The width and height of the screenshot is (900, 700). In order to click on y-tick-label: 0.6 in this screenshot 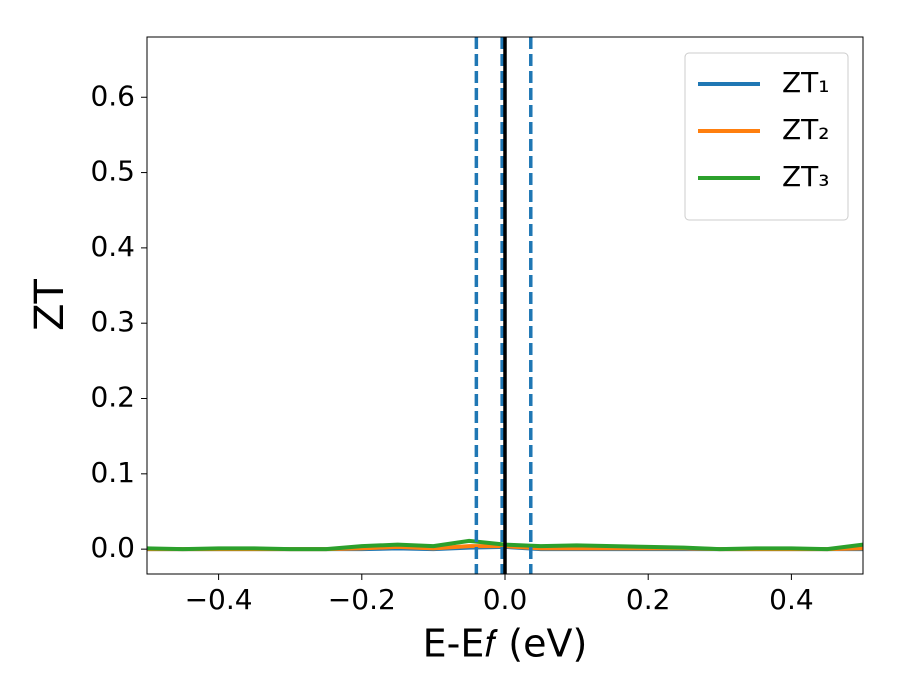, I will do `click(112, 95)`.